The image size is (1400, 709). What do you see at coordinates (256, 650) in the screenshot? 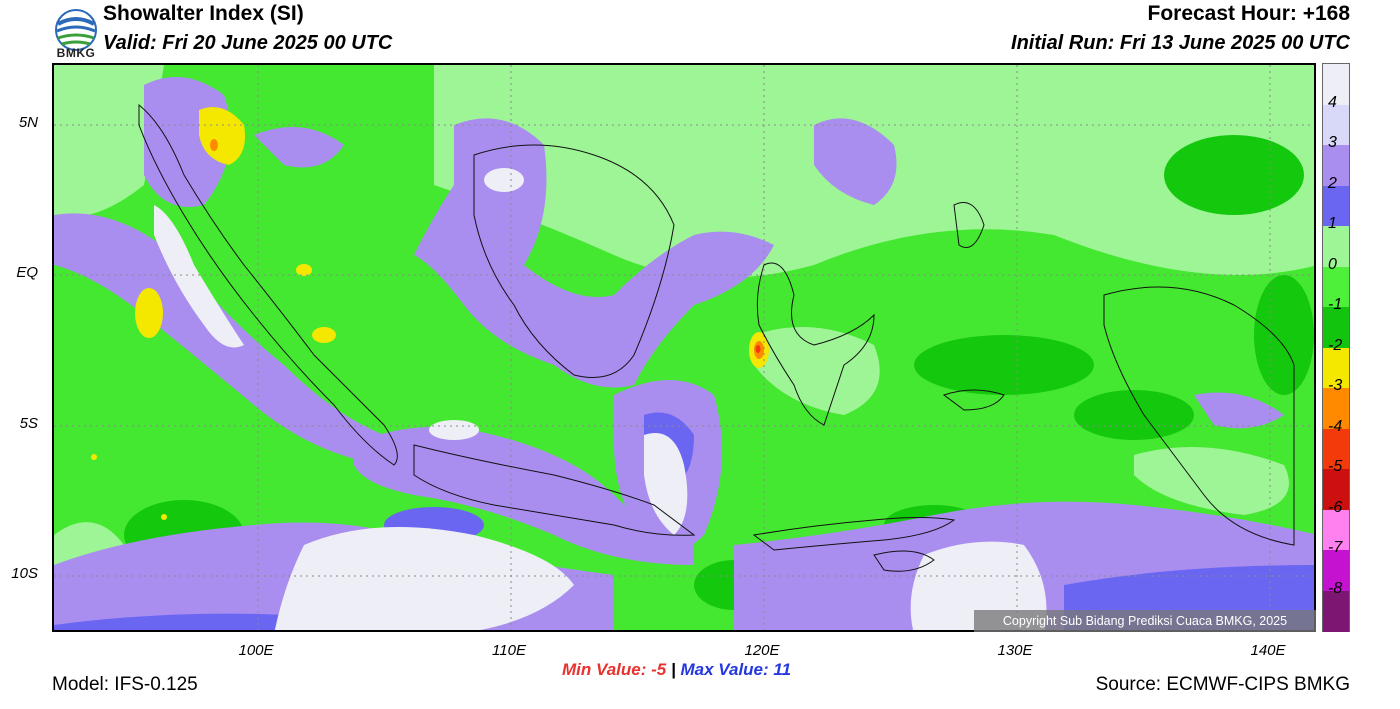
I see `lon-label-100e: 100E` at bounding box center [256, 650].